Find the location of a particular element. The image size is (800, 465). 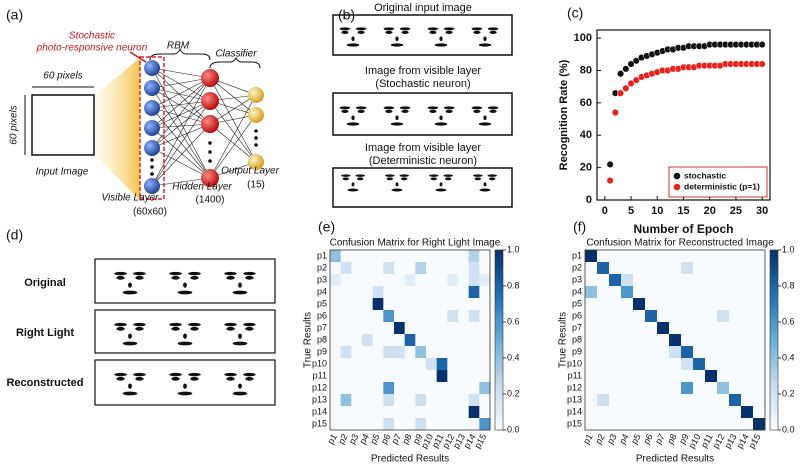

image-box is located at coordinates (185, 331).